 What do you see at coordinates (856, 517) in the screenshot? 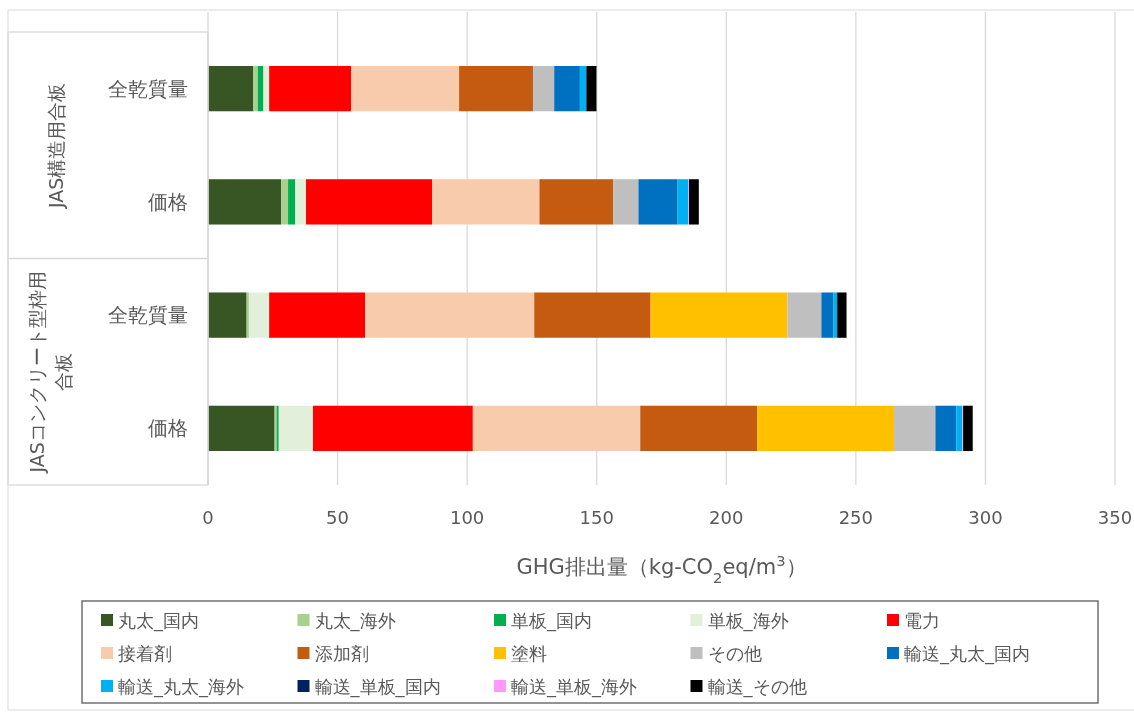
I see `x-tick-label: 250` at bounding box center [856, 517].